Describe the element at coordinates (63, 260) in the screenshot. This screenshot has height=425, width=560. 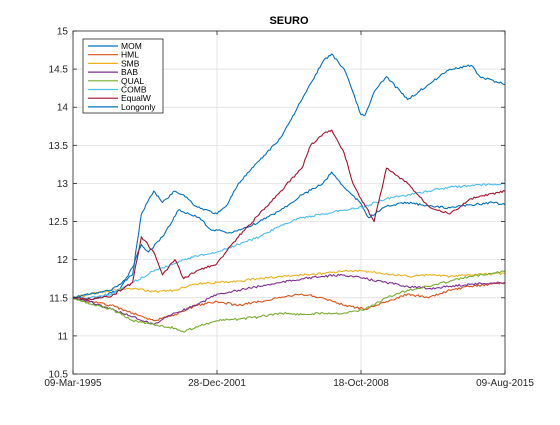
I see `y-tick-label: 12` at that location.